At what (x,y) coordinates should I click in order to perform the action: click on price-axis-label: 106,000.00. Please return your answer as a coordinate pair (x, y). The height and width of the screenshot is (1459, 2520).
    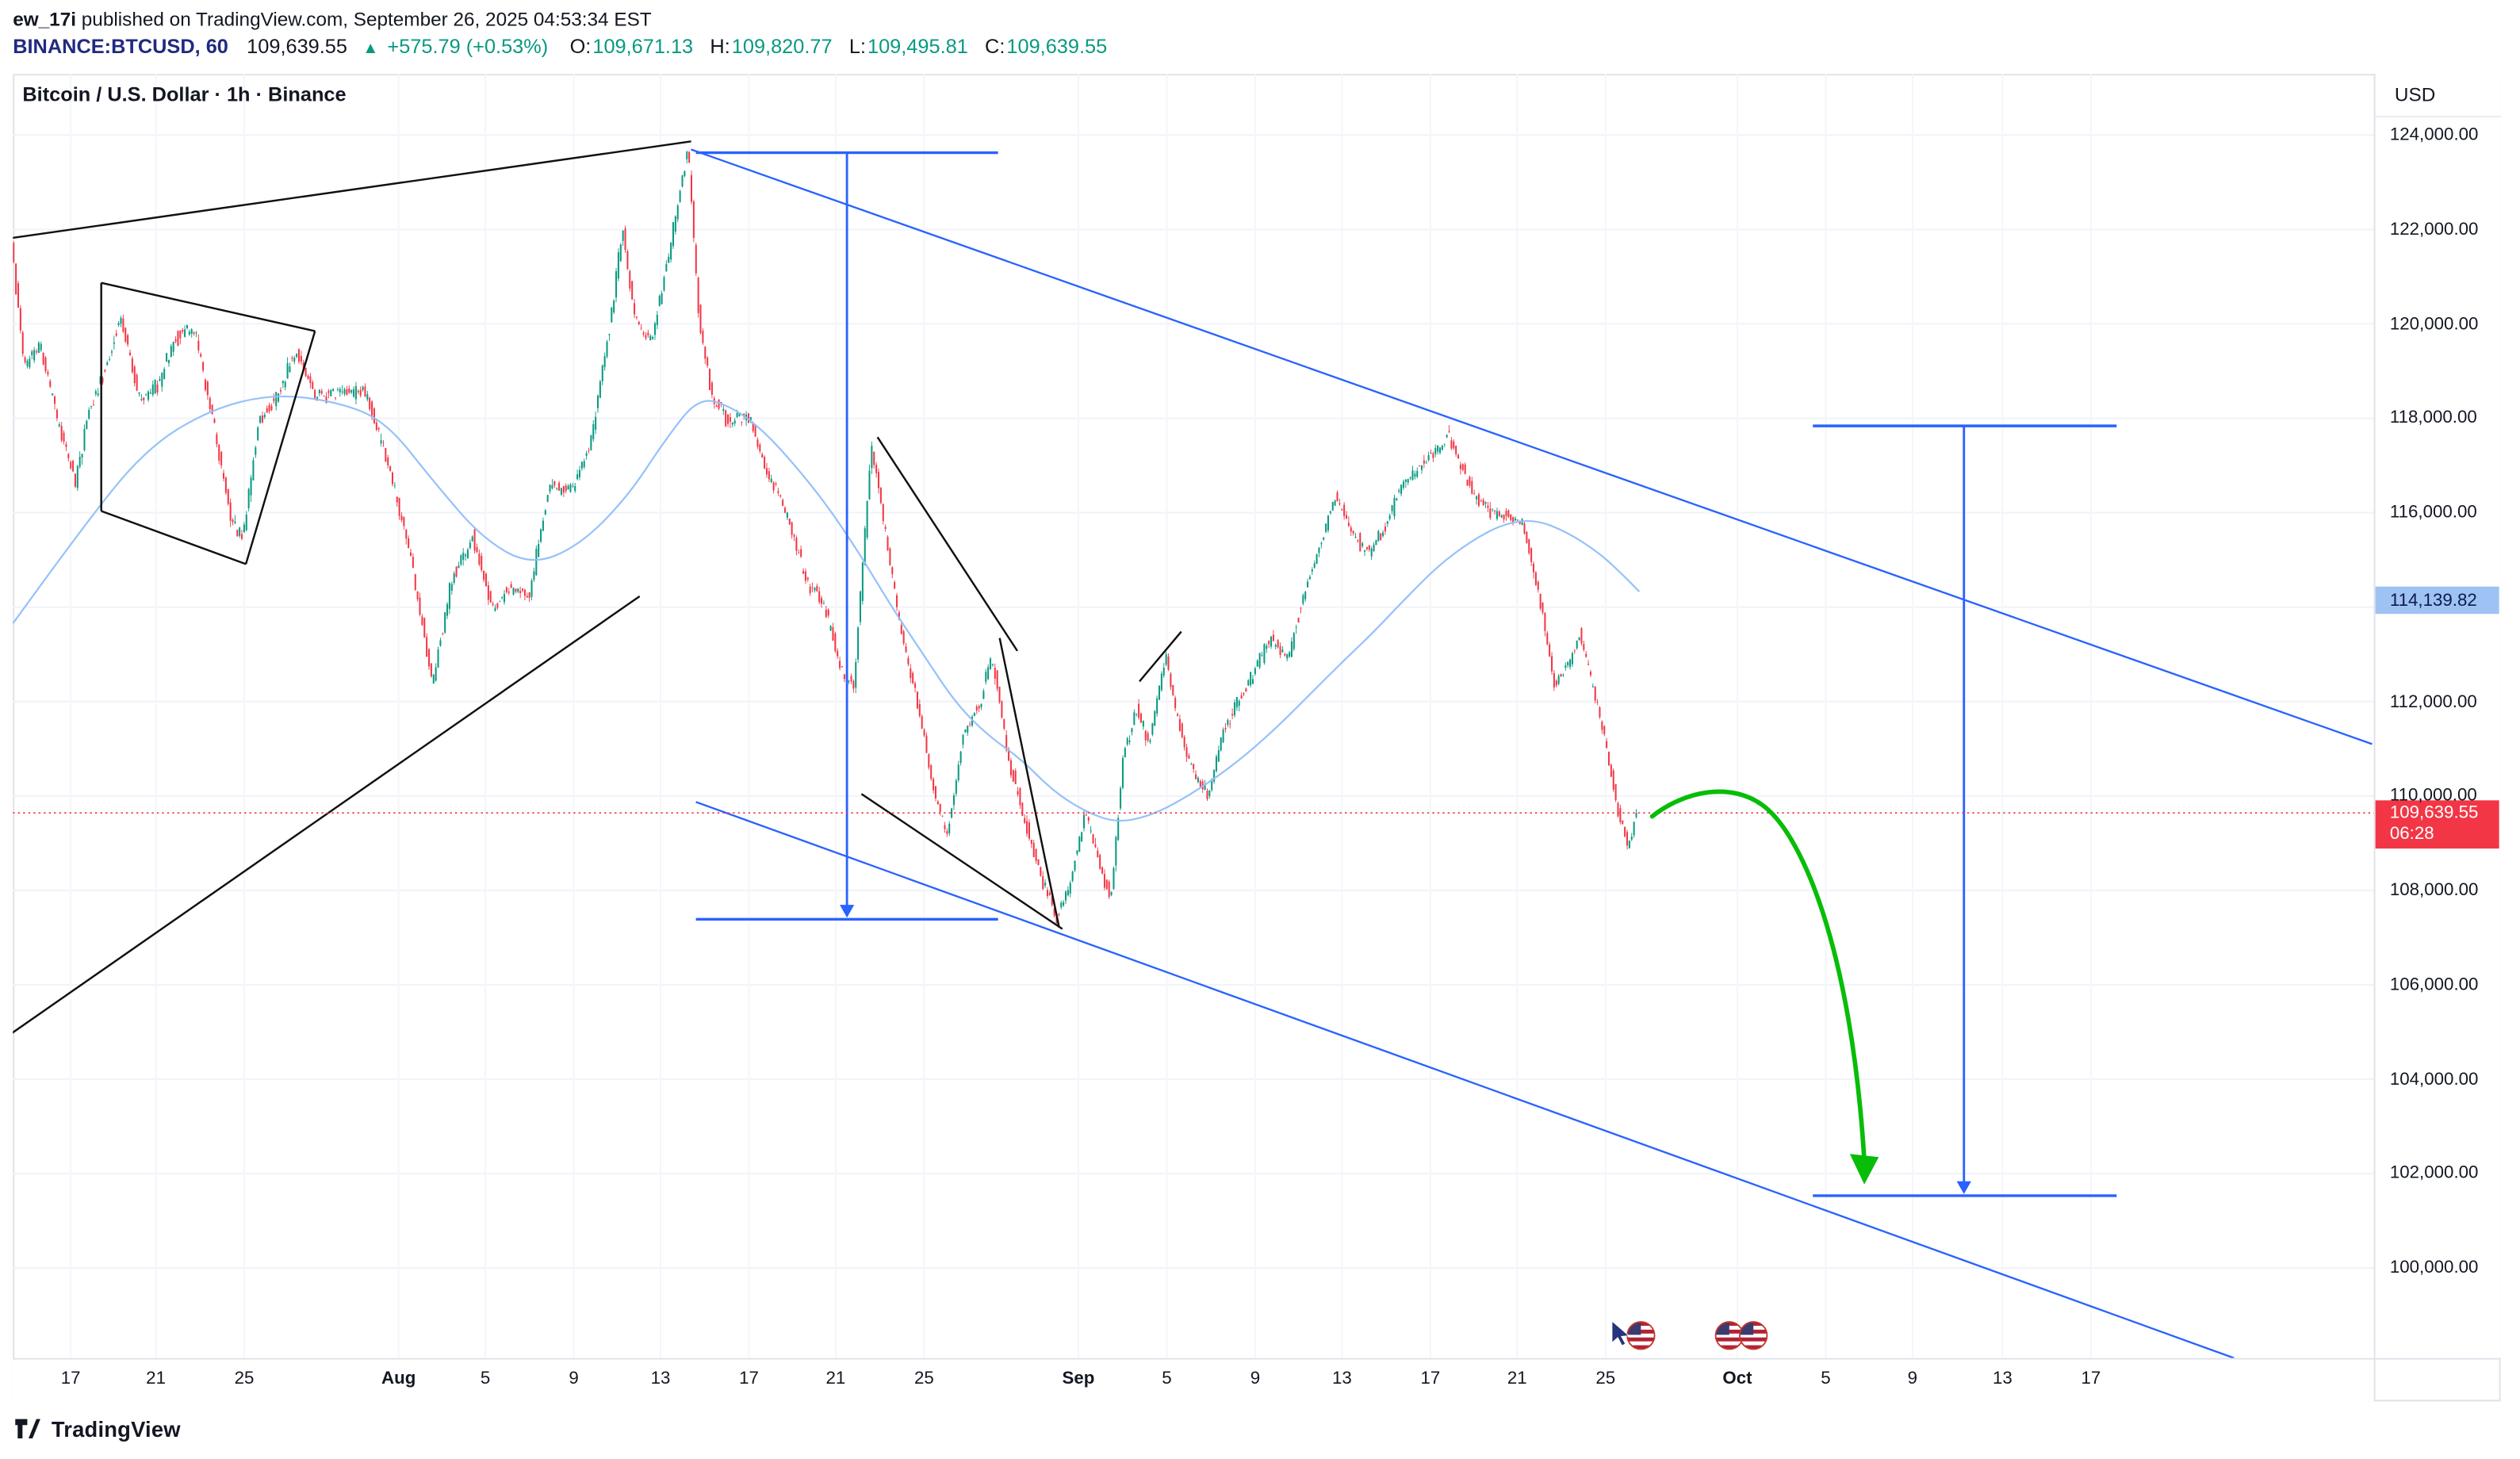
    Looking at the image, I should click on (2434, 985).